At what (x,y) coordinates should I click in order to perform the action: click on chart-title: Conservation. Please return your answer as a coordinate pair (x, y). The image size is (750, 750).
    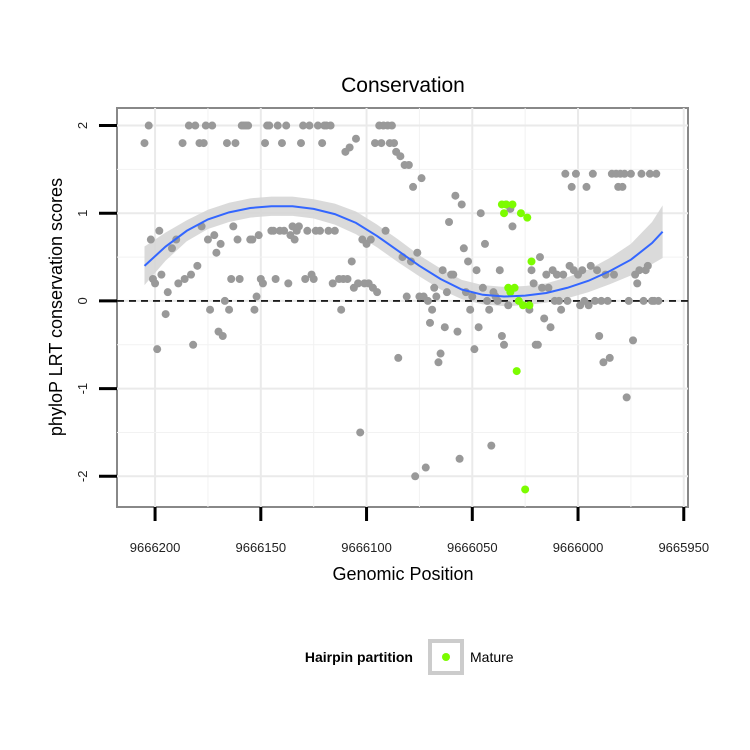
    Looking at the image, I should click on (403, 85).